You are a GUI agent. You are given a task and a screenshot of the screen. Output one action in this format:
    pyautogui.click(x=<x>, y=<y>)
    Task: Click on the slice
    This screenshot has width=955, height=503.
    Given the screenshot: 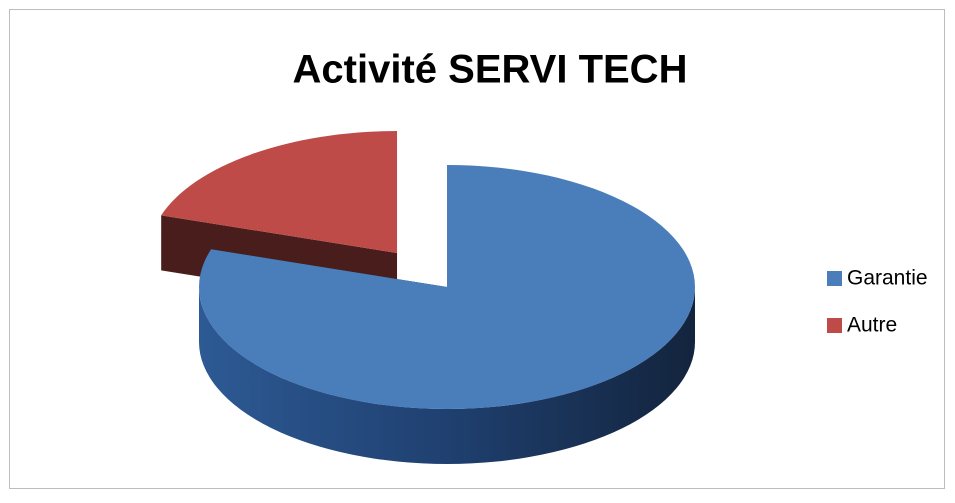 What is the action you would take?
    pyautogui.click(x=279, y=192)
    